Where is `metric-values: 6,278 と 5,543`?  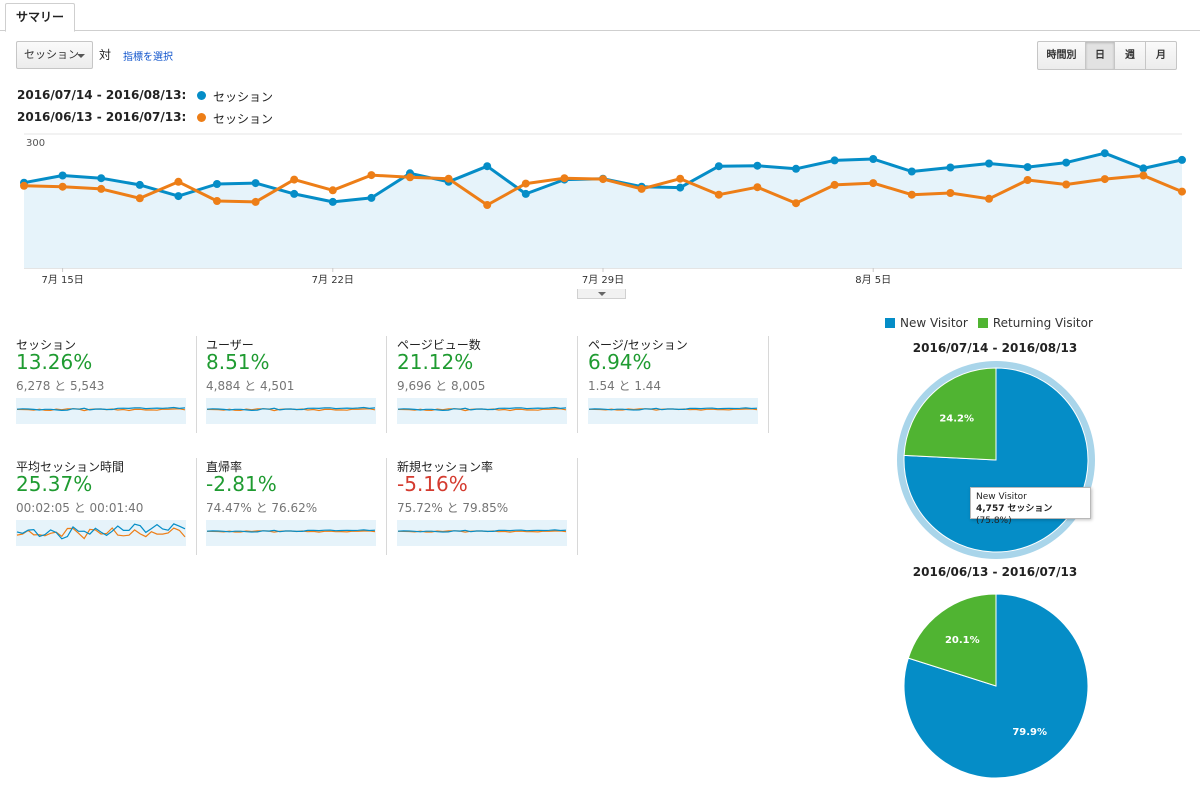 metric-values: 6,278 と 5,543 is located at coordinates (60, 386).